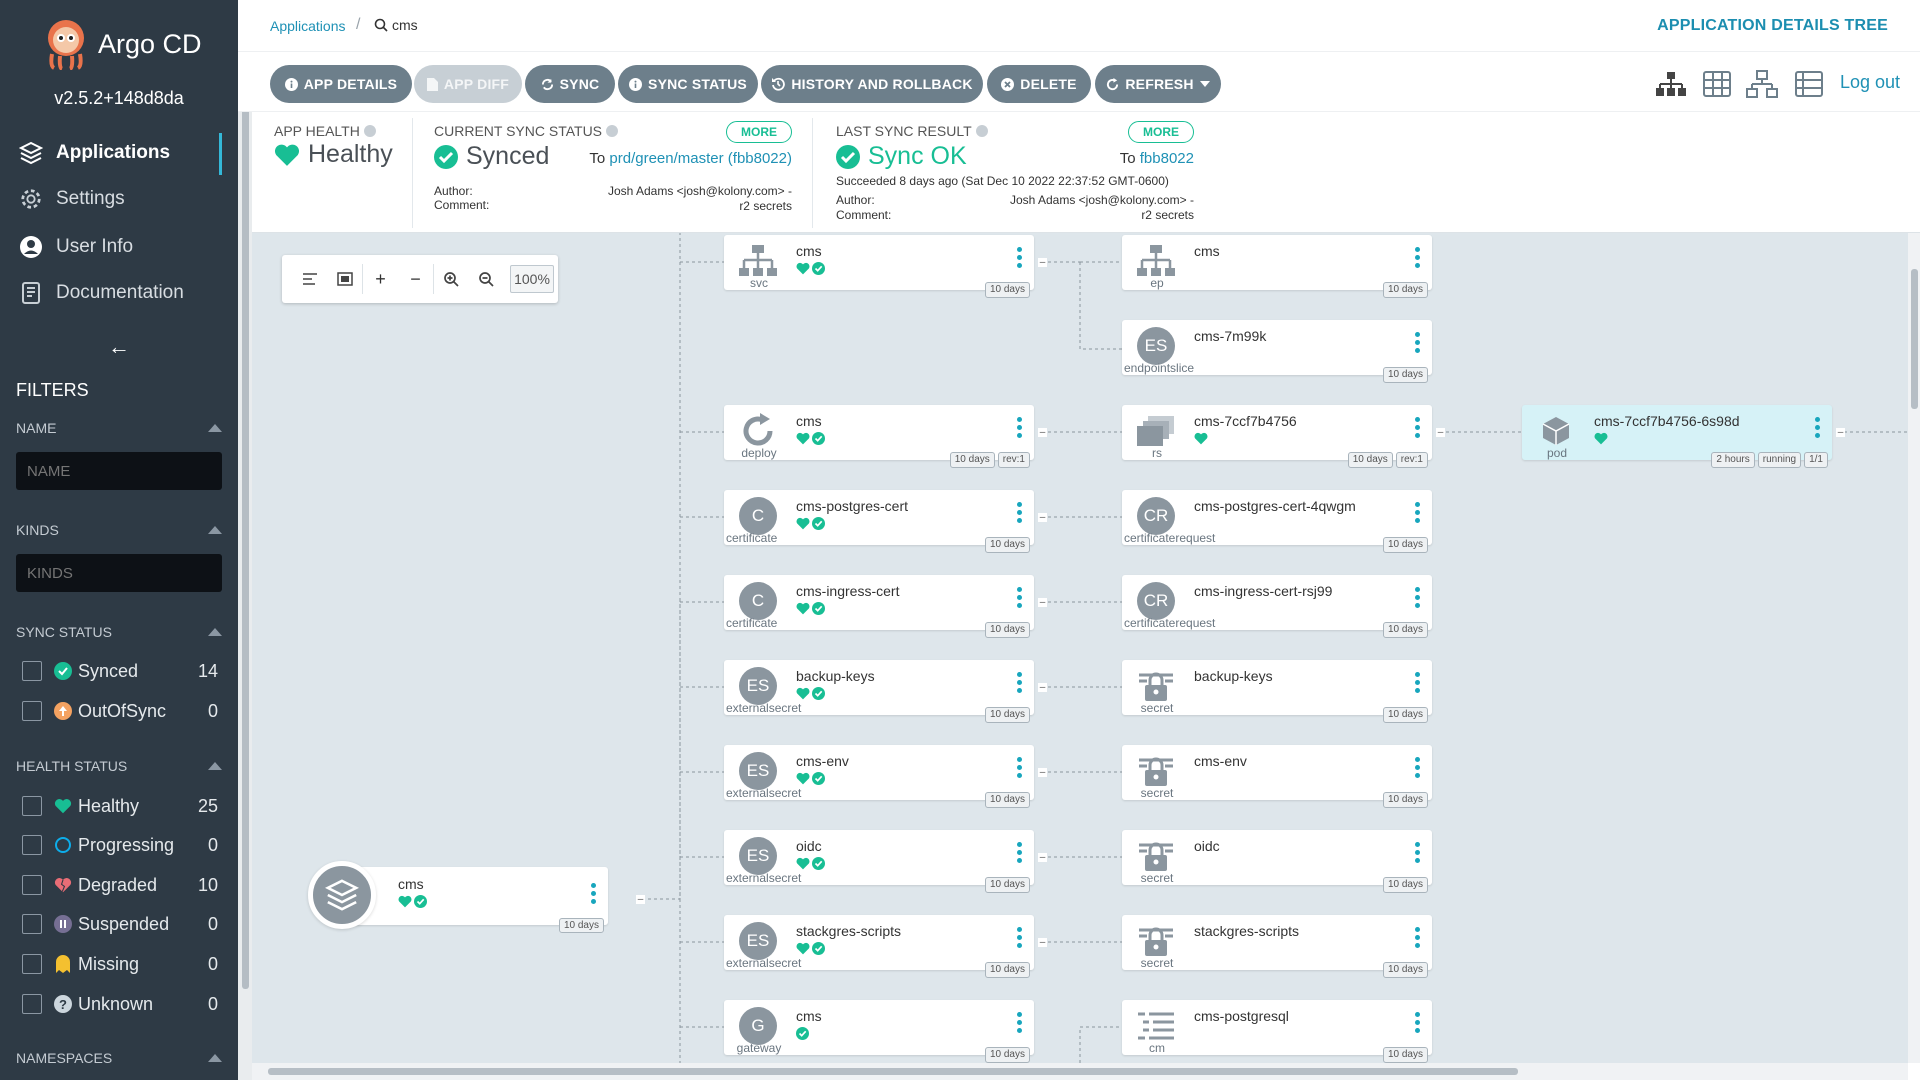  Describe the element at coordinates (1277, 351) in the screenshot. I see `resource-node-endpointslice: ES endpointslice cms-7m99k 10 days` at that location.